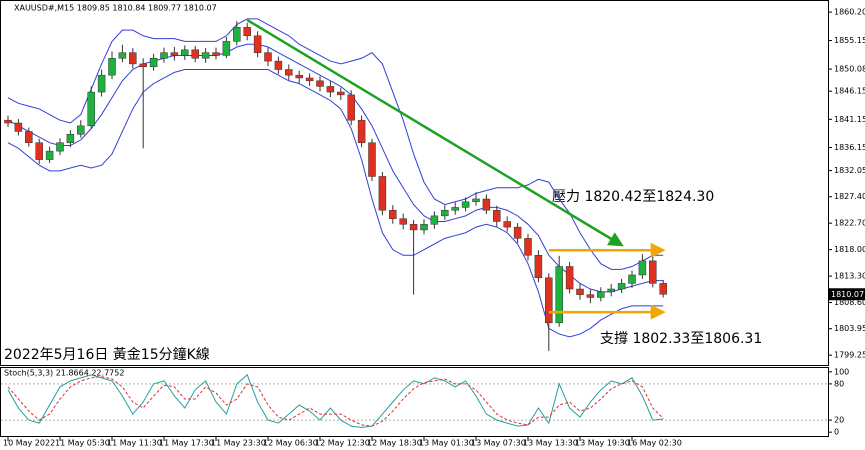 This screenshot has width=865, height=450. What do you see at coordinates (849, 196) in the screenshot?
I see `y-tick-label: 1827.40` at bounding box center [849, 196].